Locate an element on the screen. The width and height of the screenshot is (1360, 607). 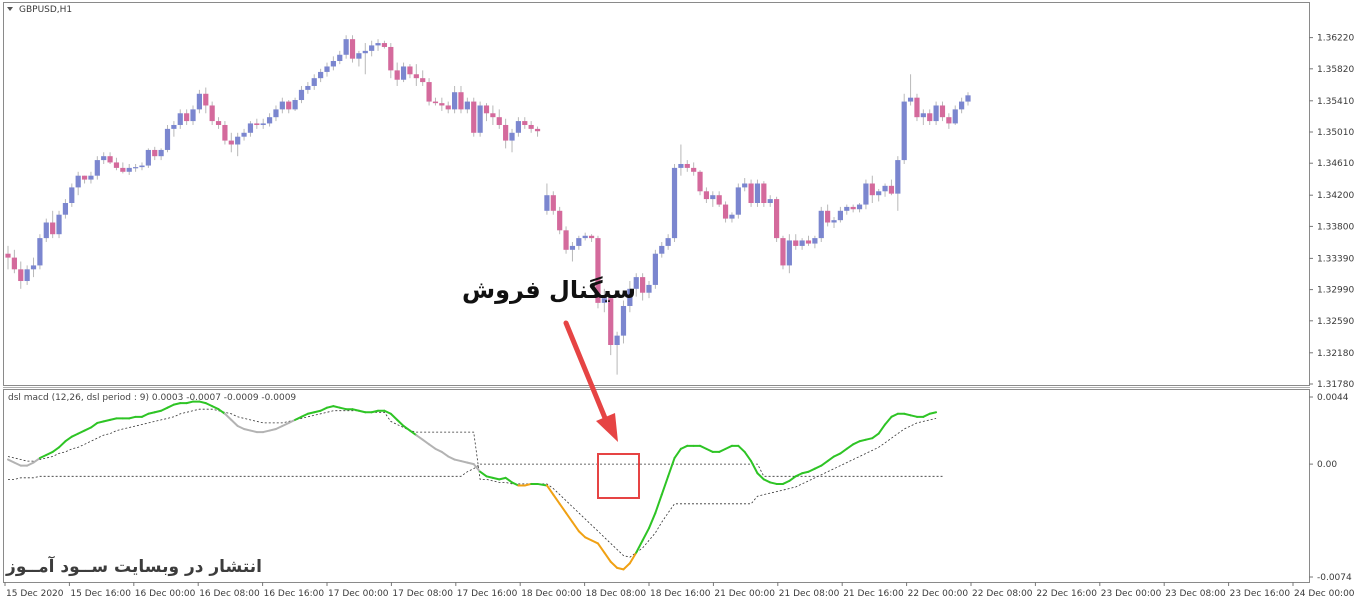
time-tick-label: 22 Dec 16:00 is located at coordinates (1066, 594).